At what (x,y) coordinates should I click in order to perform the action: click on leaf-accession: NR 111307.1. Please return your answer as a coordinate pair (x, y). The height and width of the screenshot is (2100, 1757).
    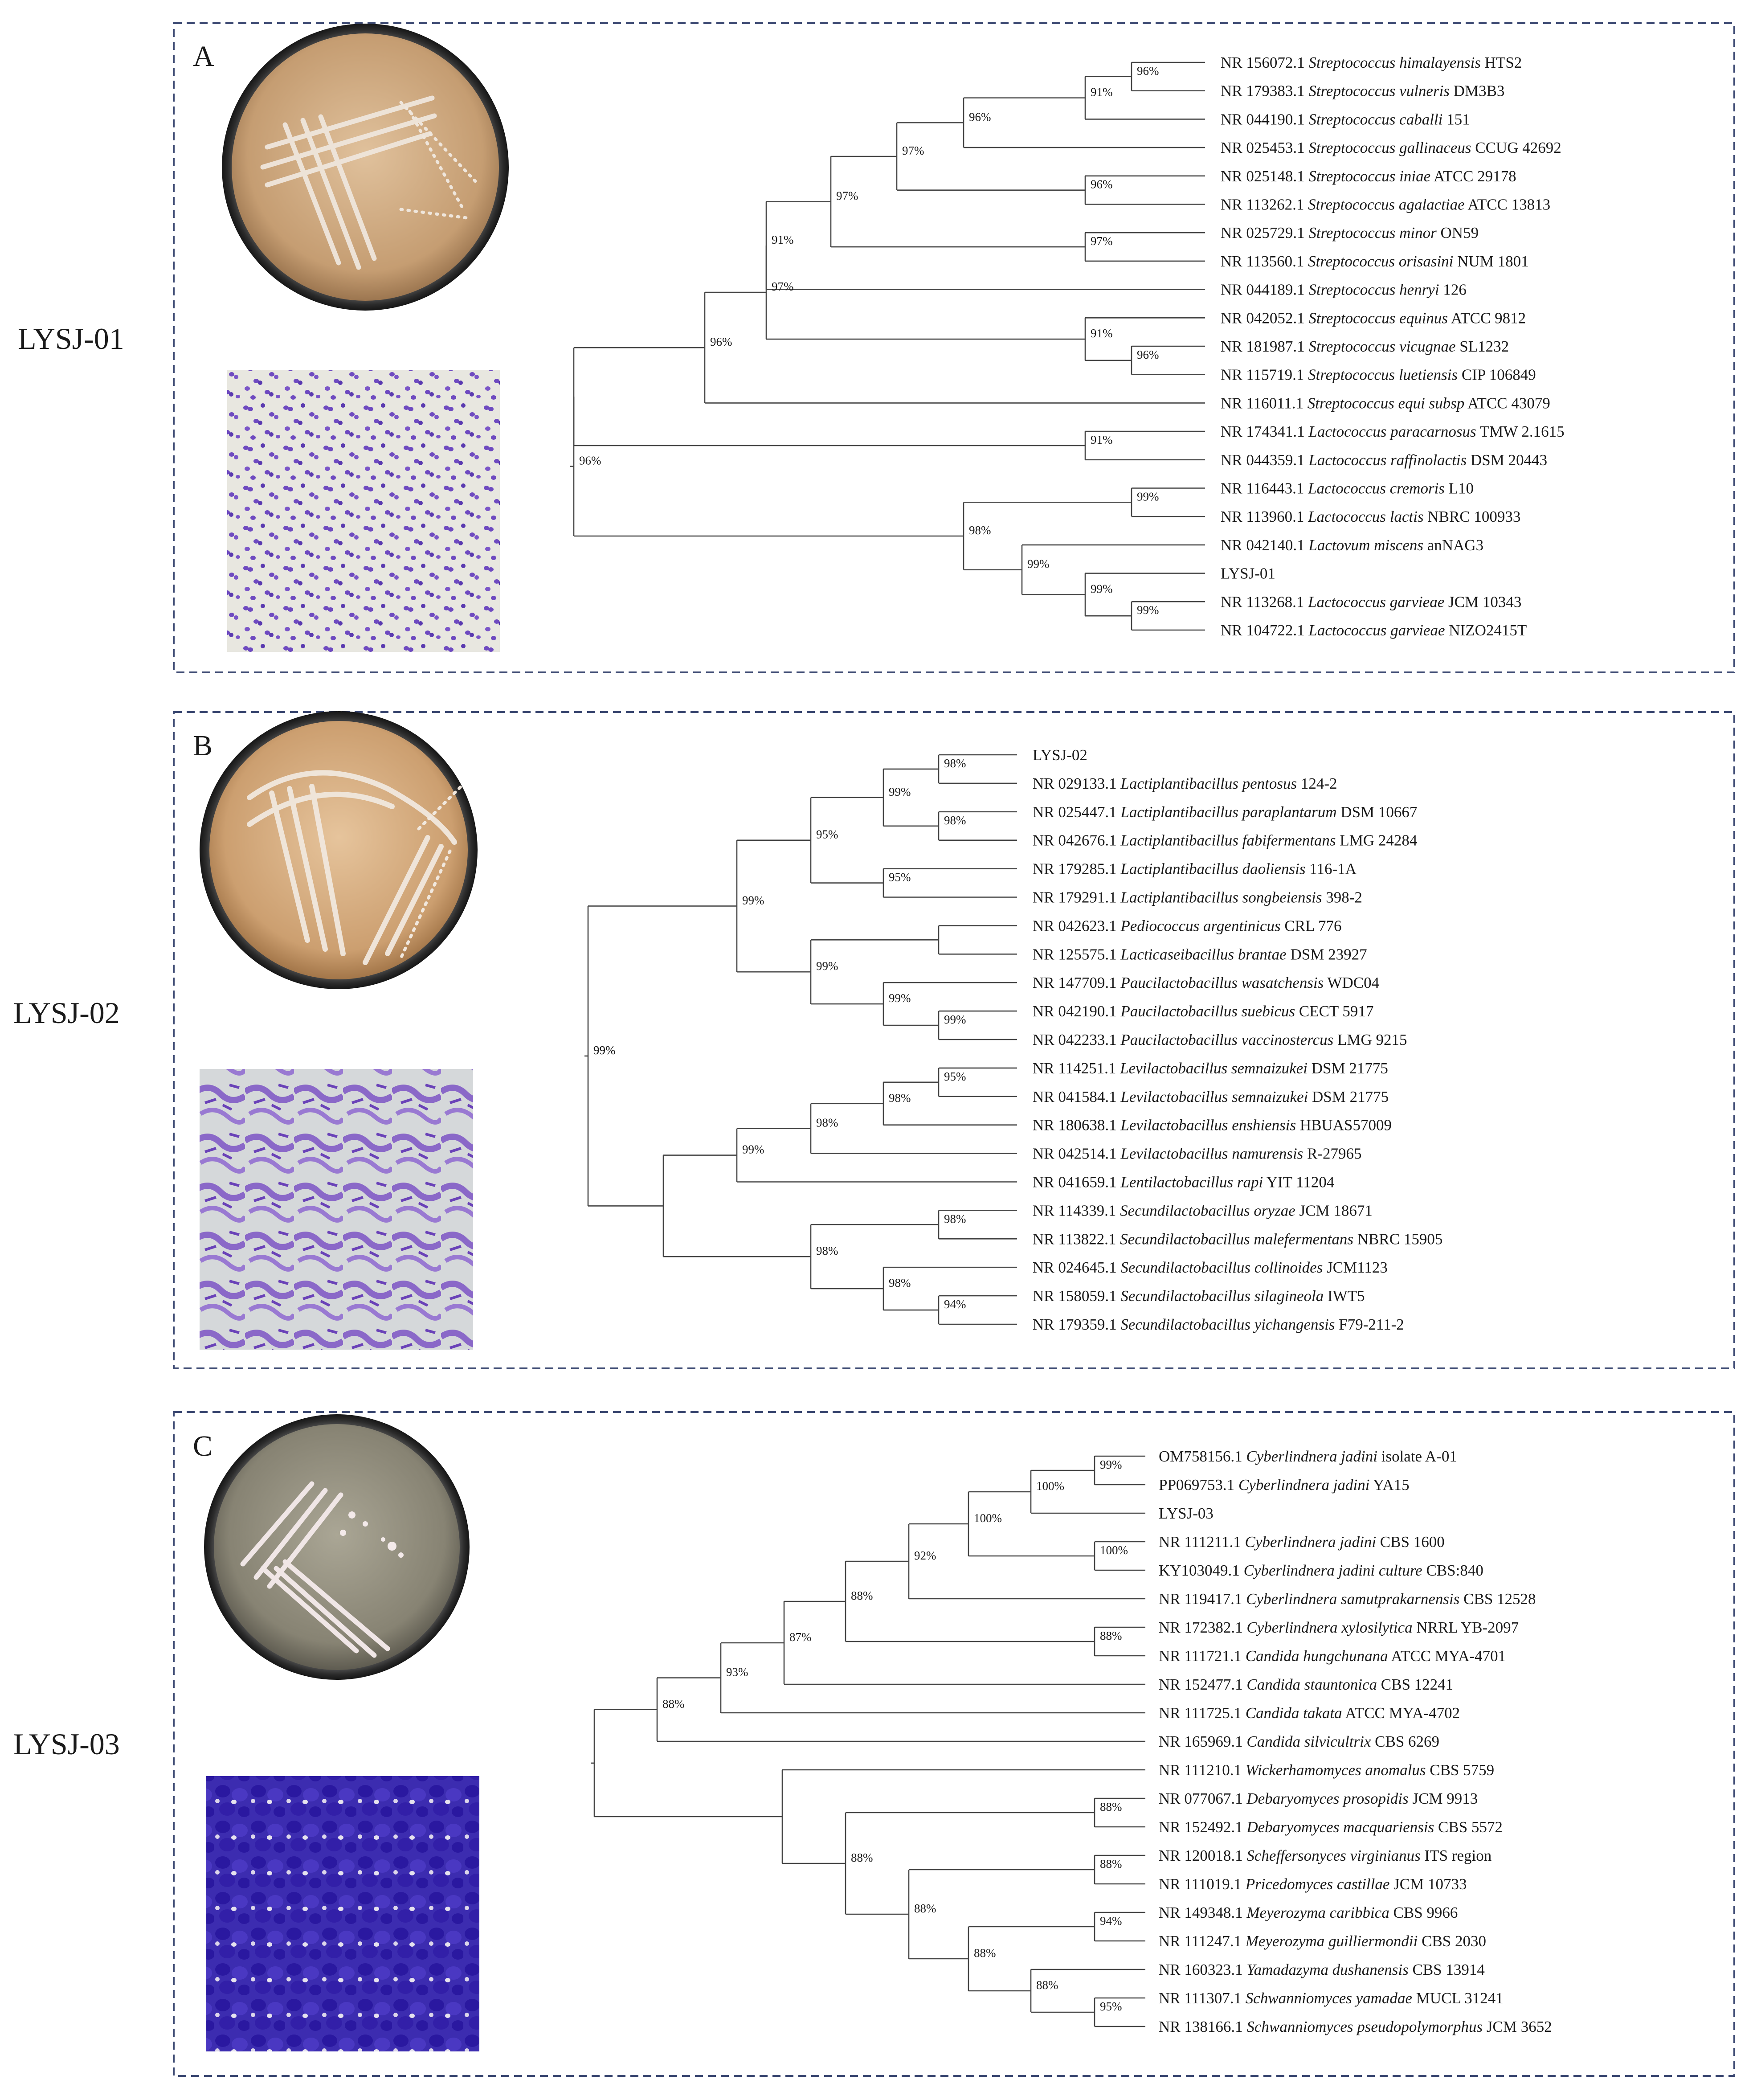
    Looking at the image, I should click on (1200, 1998).